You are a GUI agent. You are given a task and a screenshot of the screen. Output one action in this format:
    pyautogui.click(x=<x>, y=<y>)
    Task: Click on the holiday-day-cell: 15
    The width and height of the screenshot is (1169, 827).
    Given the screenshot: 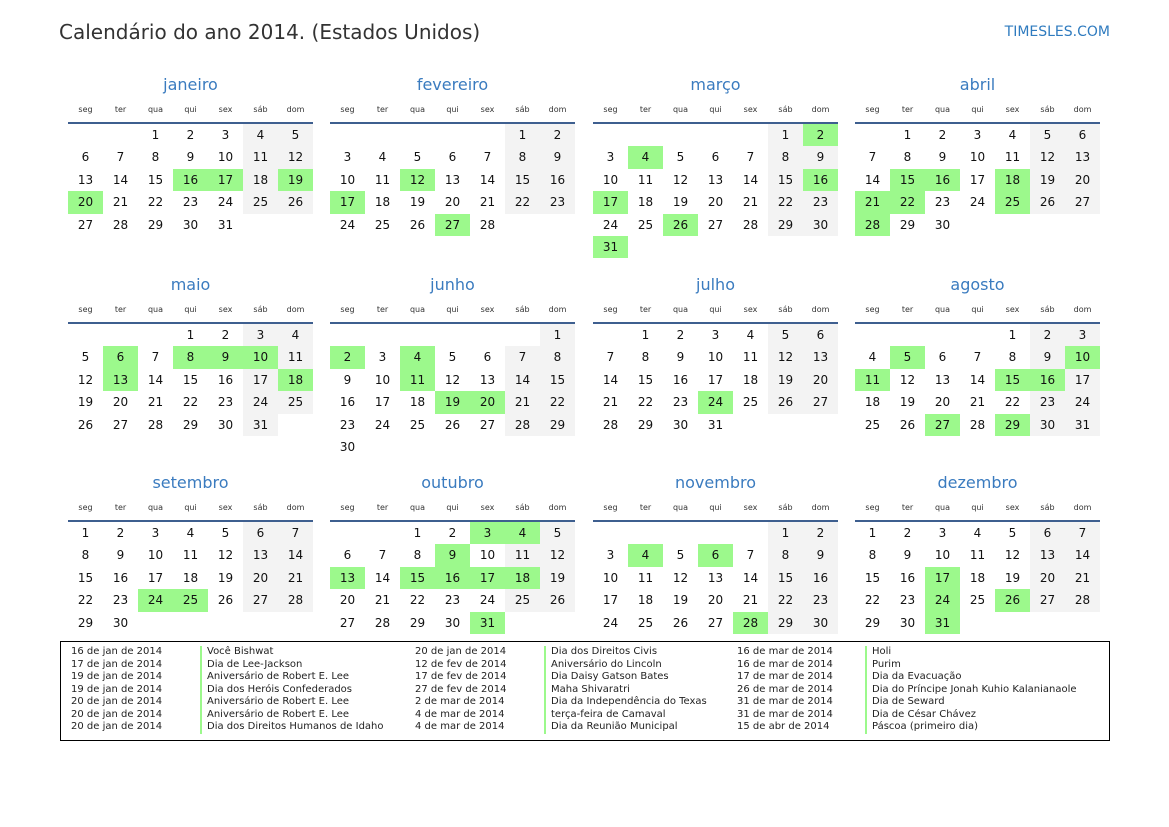 What is the action you would take?
    pyautogui.click(x=907, y=180)
    